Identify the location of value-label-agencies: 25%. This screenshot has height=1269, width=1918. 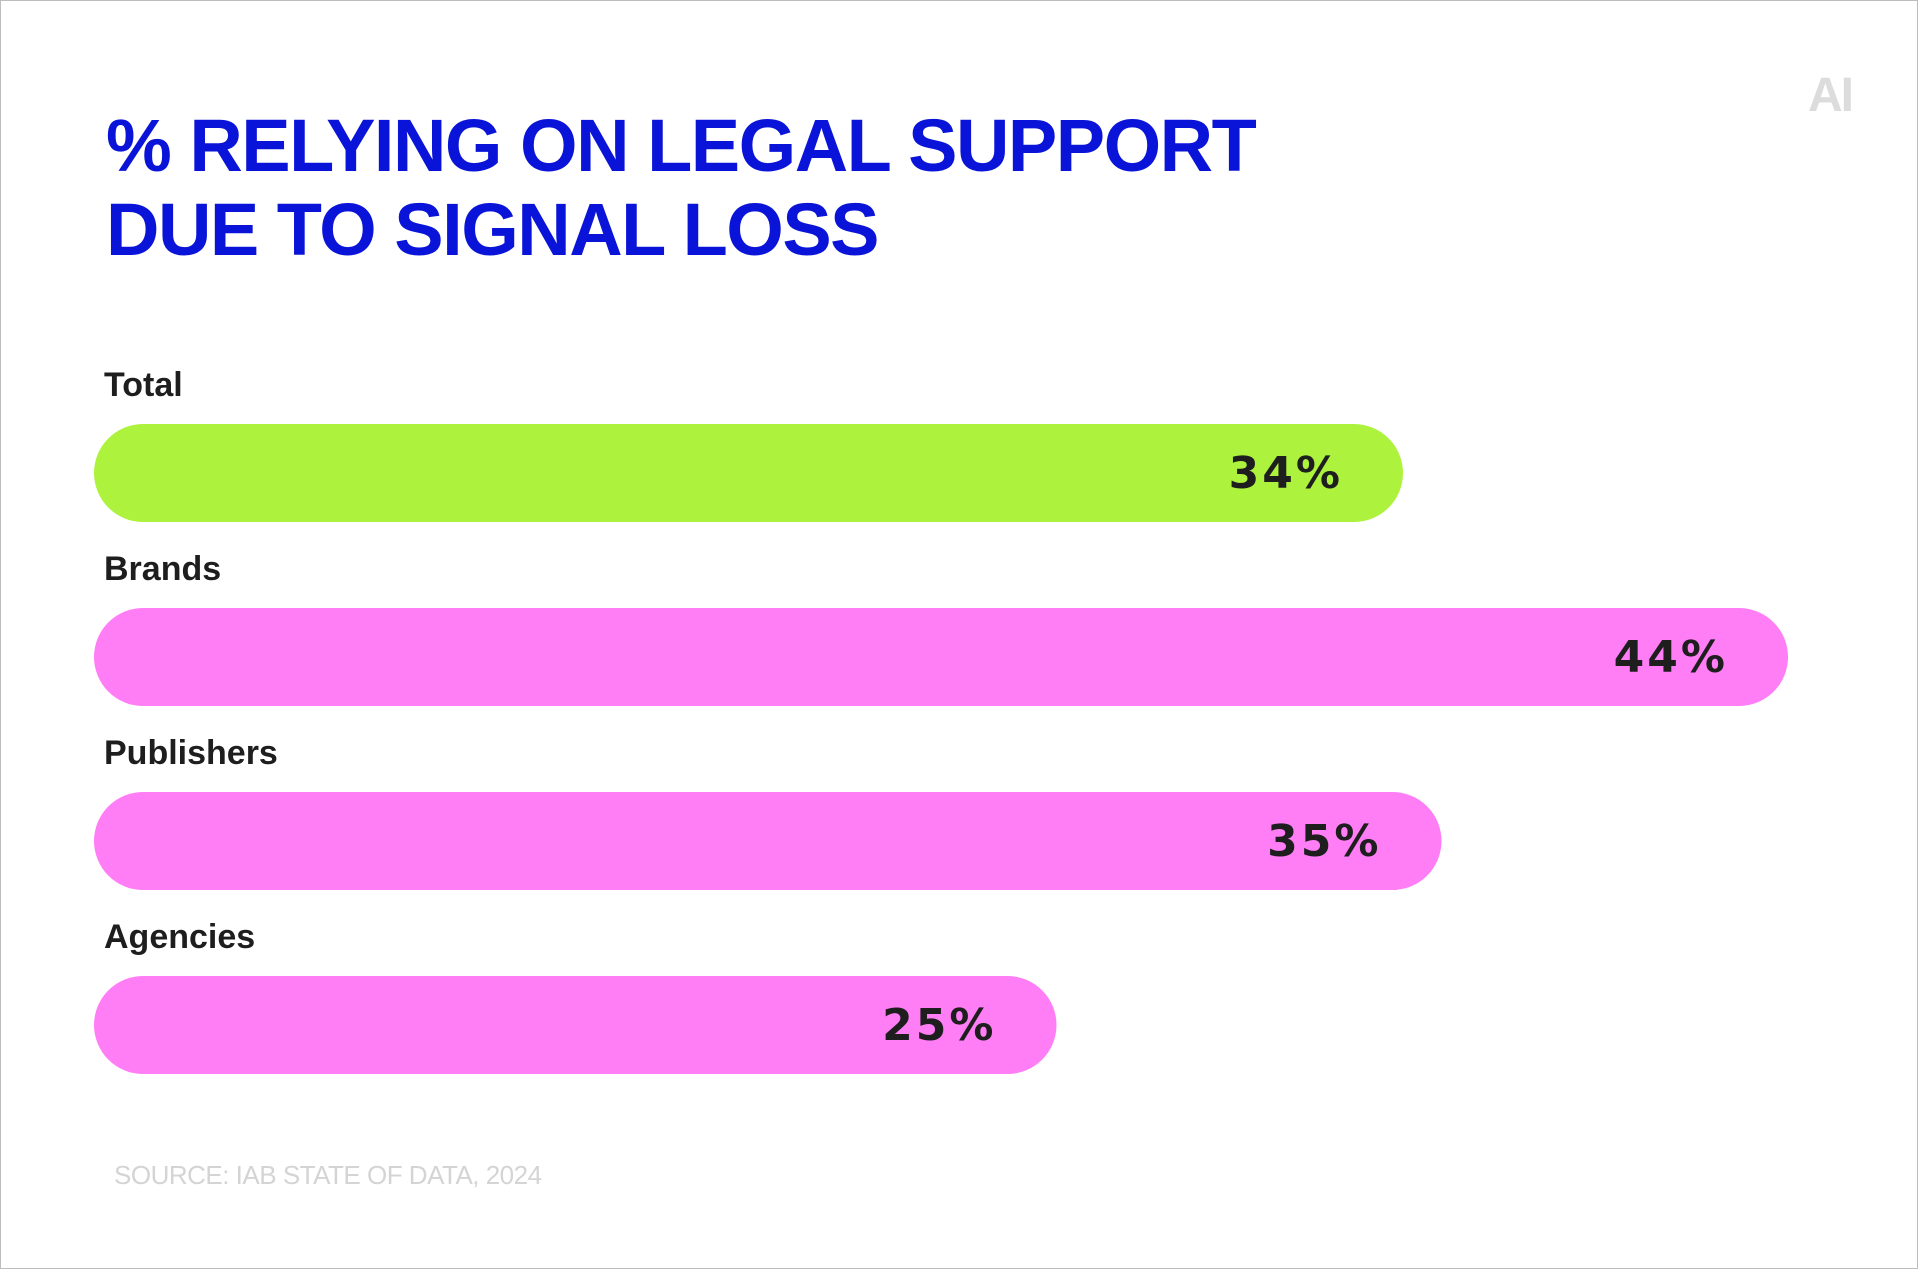
(939, 1025).